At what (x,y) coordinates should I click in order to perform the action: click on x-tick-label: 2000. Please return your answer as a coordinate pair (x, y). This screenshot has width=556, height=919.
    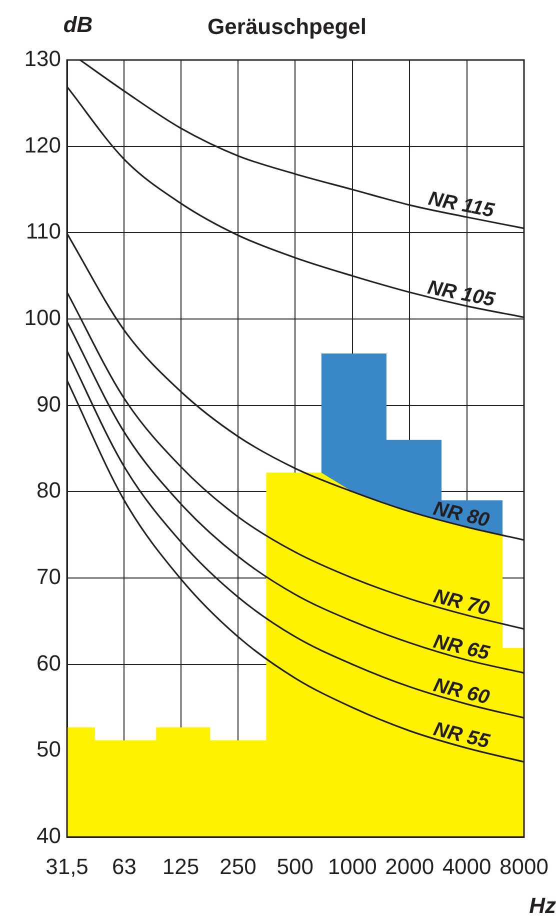
    Looking at the image, I should click on (409, 866).